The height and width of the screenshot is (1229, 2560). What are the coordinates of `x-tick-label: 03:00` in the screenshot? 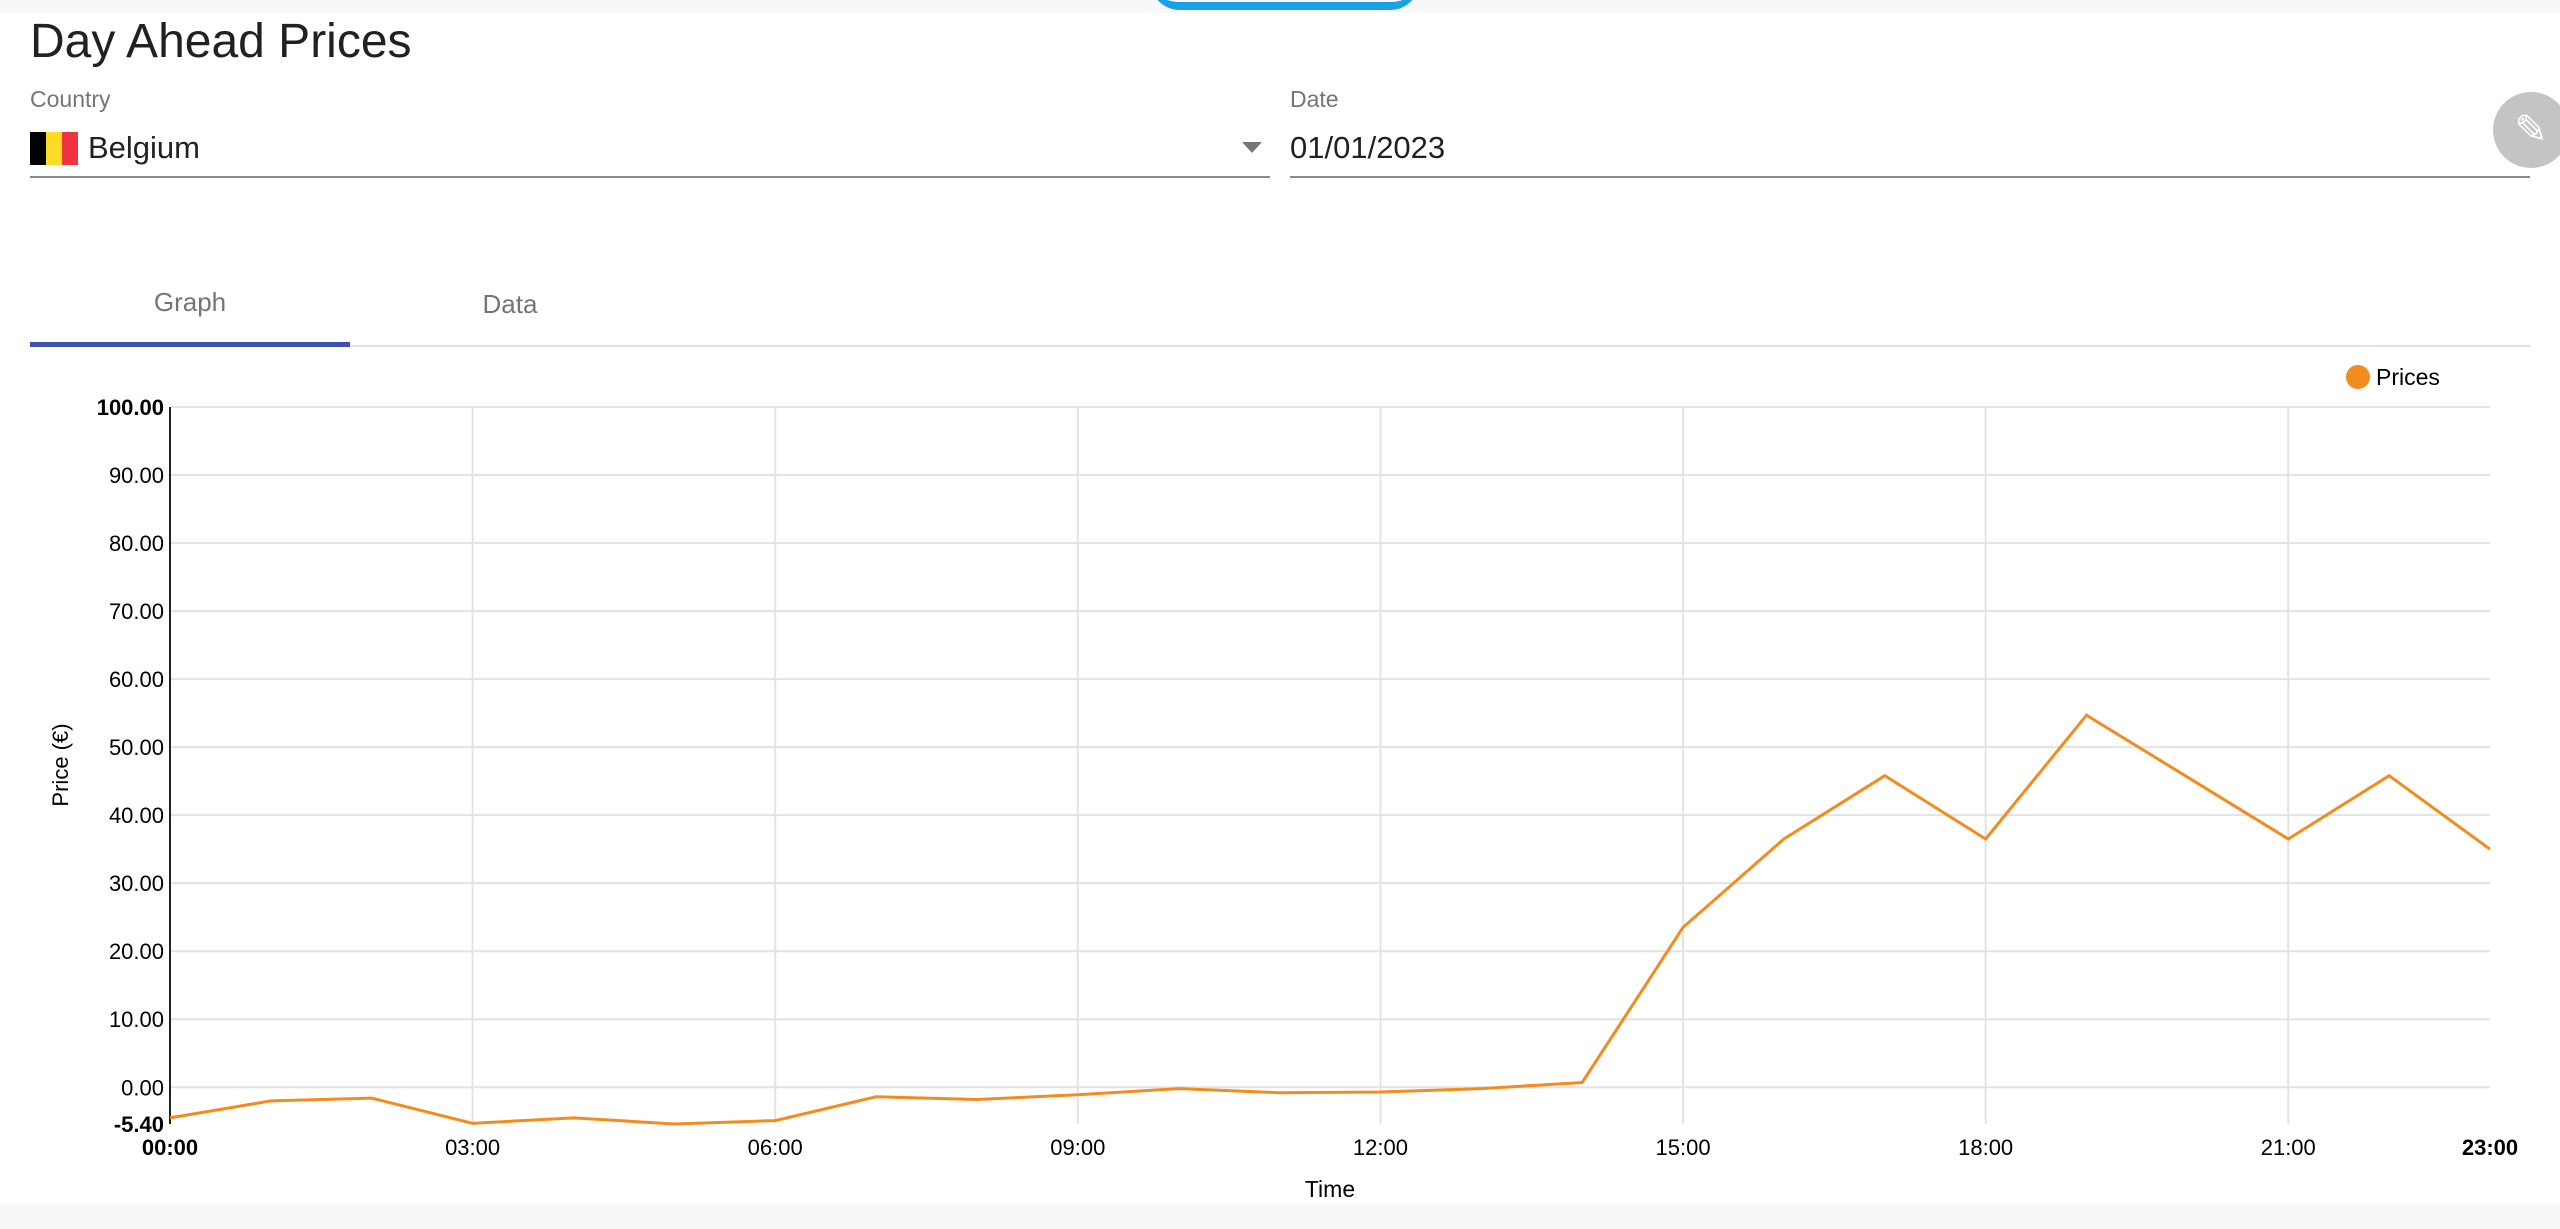 It's located at (472, 1147).